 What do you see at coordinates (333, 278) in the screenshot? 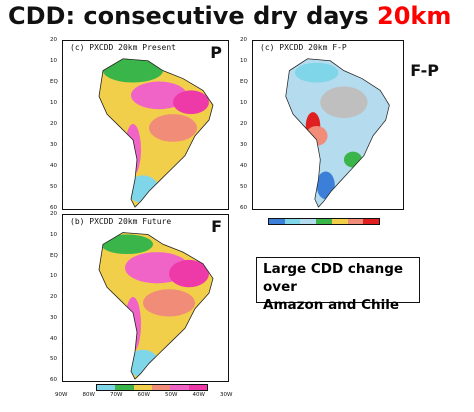
I see `callout-line-1: Large CDD change over` at bounding box center [333, 278].